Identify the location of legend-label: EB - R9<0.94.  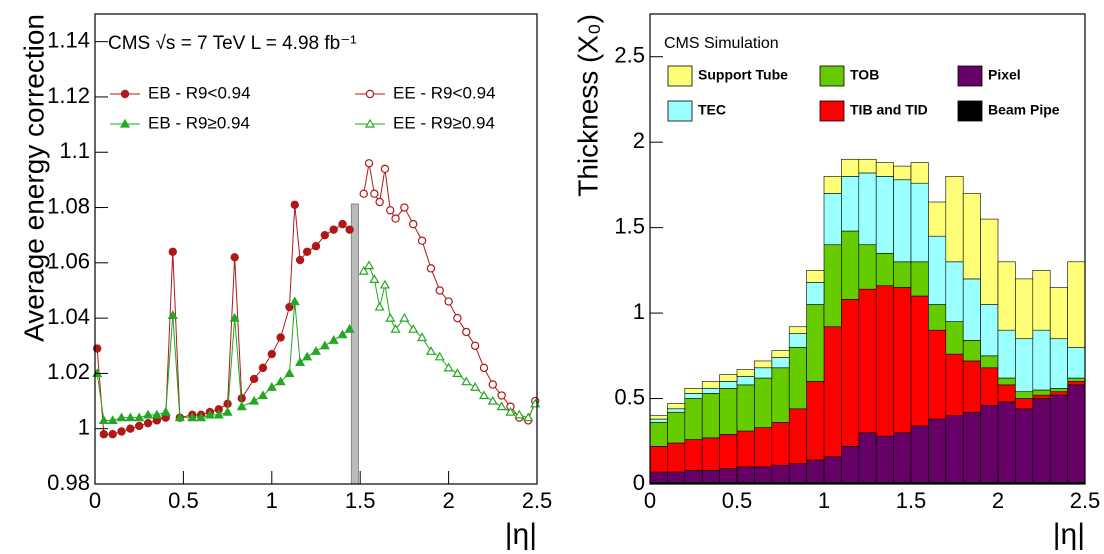
(199, 92).